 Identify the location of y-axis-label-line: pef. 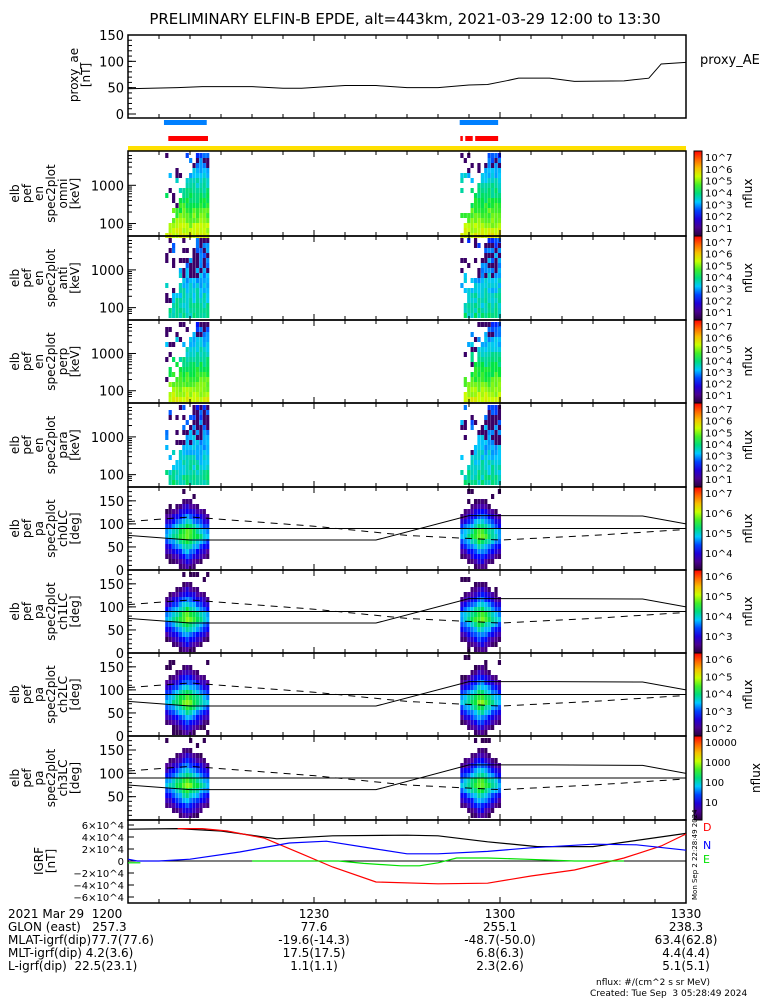
(27, 361).